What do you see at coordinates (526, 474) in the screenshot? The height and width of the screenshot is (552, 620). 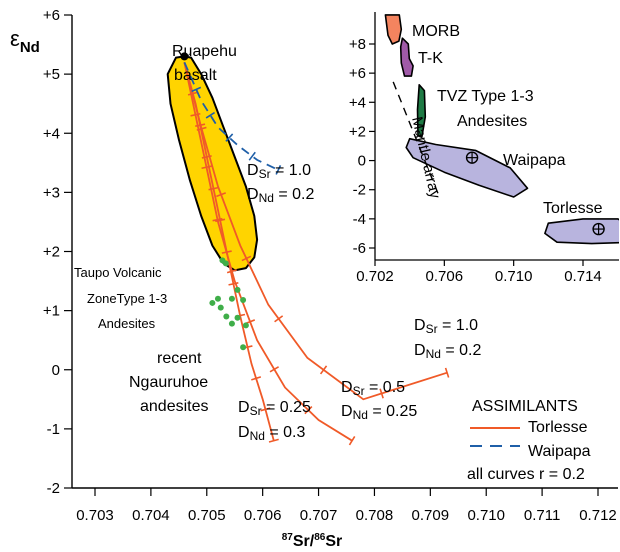 I see `legend-note: all curves r = 0.2` at bounding box center [526, 474].